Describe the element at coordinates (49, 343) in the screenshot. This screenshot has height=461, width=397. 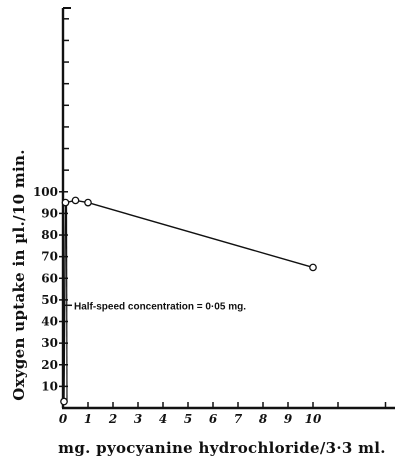
I see `y-tick-label: 30` at that location.